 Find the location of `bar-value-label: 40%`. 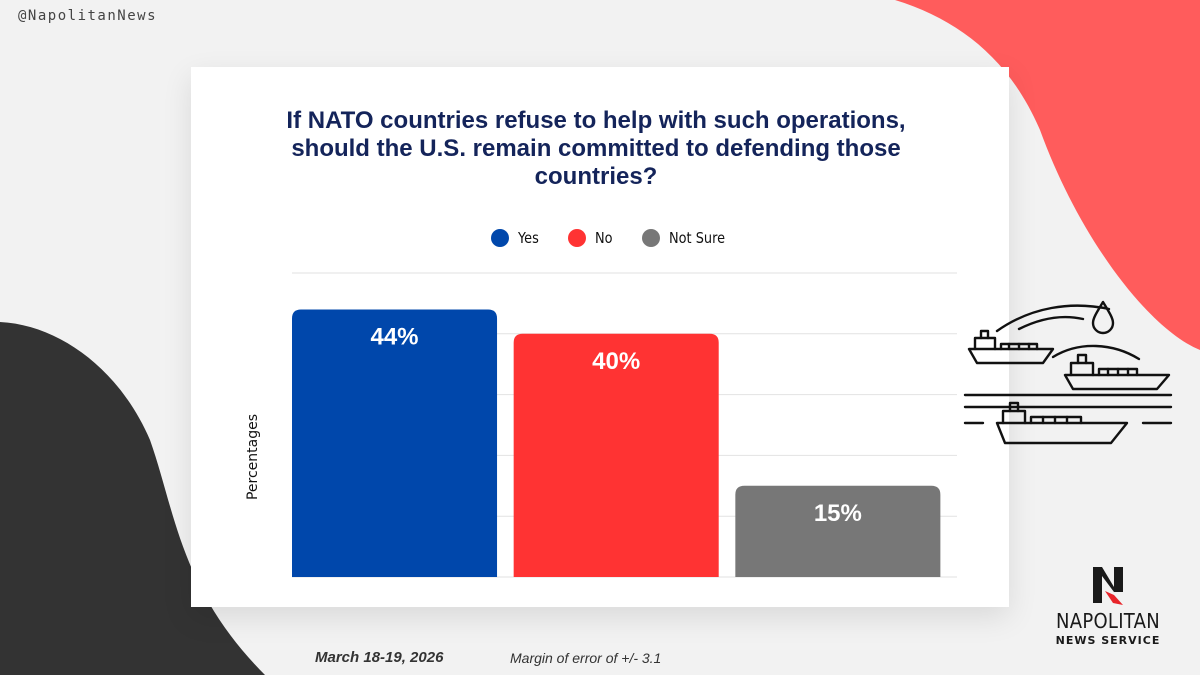

bar-value-label: 40% is located at coordinates (616, 361).